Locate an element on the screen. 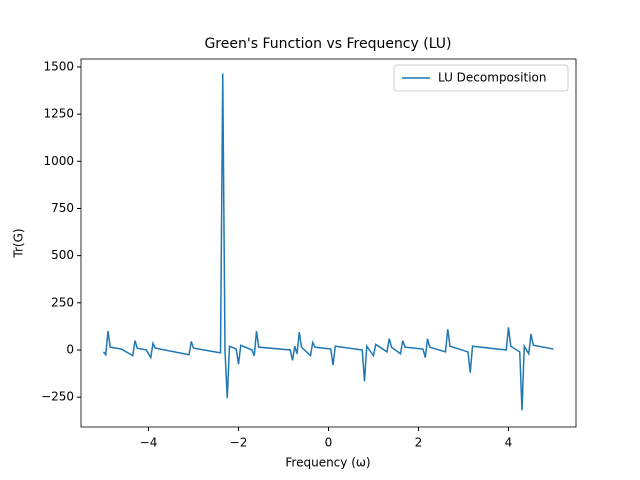 This screenshot has width=640, height=480. y-tick-label: −250 is located at coordinates (57, 397).